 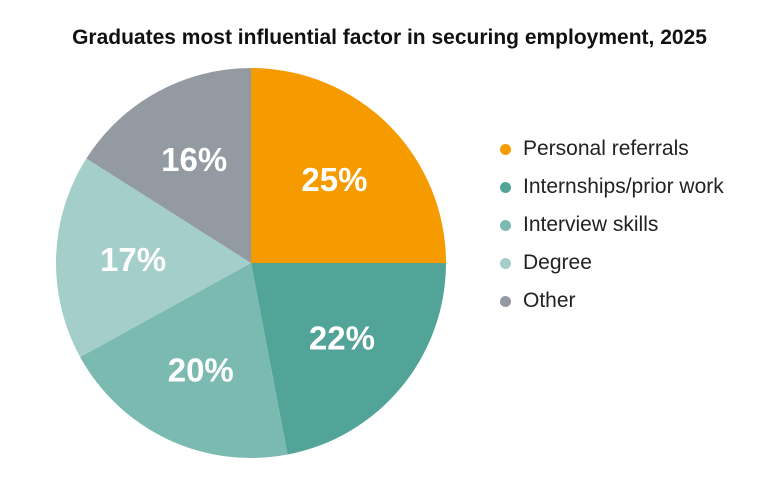 I want to click on slice-value-label: 16%, so click(x=194, y=159).